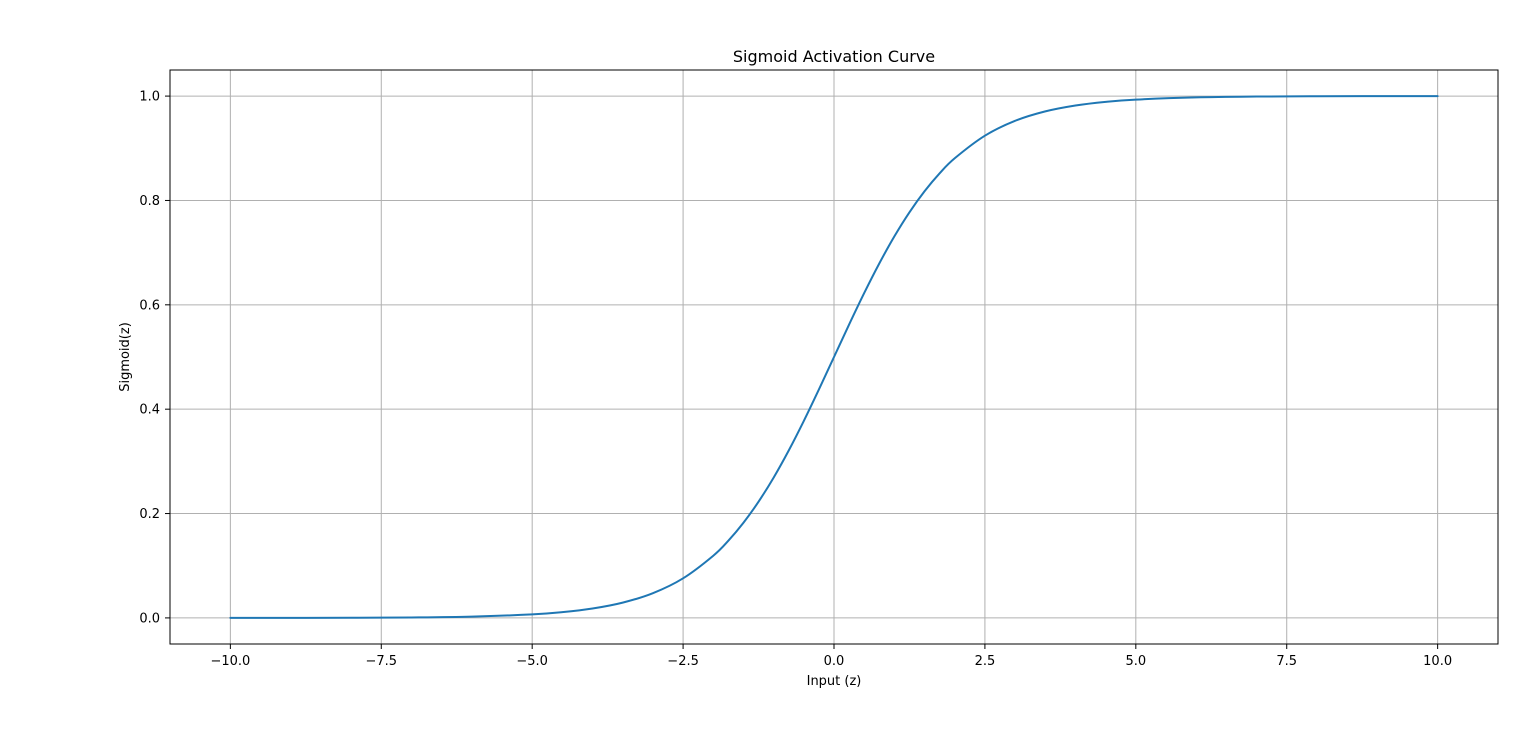 This screenshot has width=1536, height=754. What do you see at coordinates (532, 661) in the screenshot?
I see `x-tick-label: −5.0` at bounding box center [532, 661].